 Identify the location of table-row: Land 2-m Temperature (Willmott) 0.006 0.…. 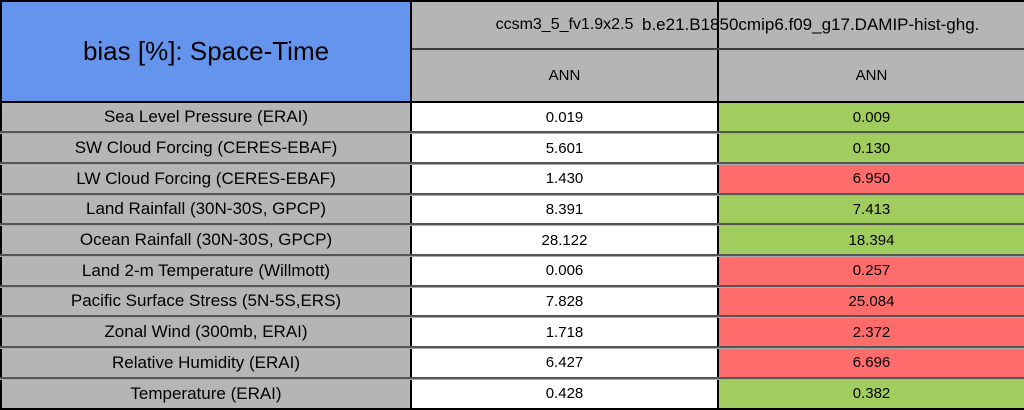
(512, 270).